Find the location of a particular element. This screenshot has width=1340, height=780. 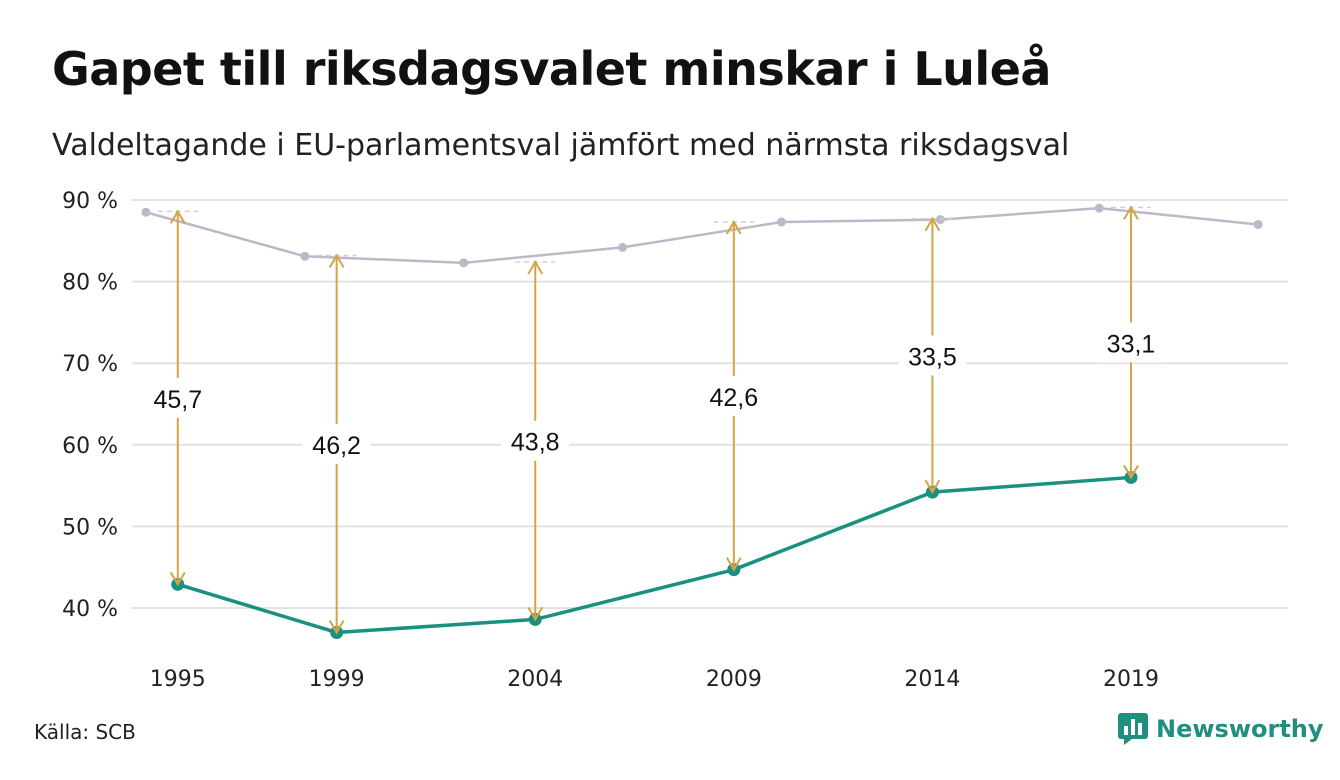

gap-label: 42,6 is located at coordinates (733, 398).